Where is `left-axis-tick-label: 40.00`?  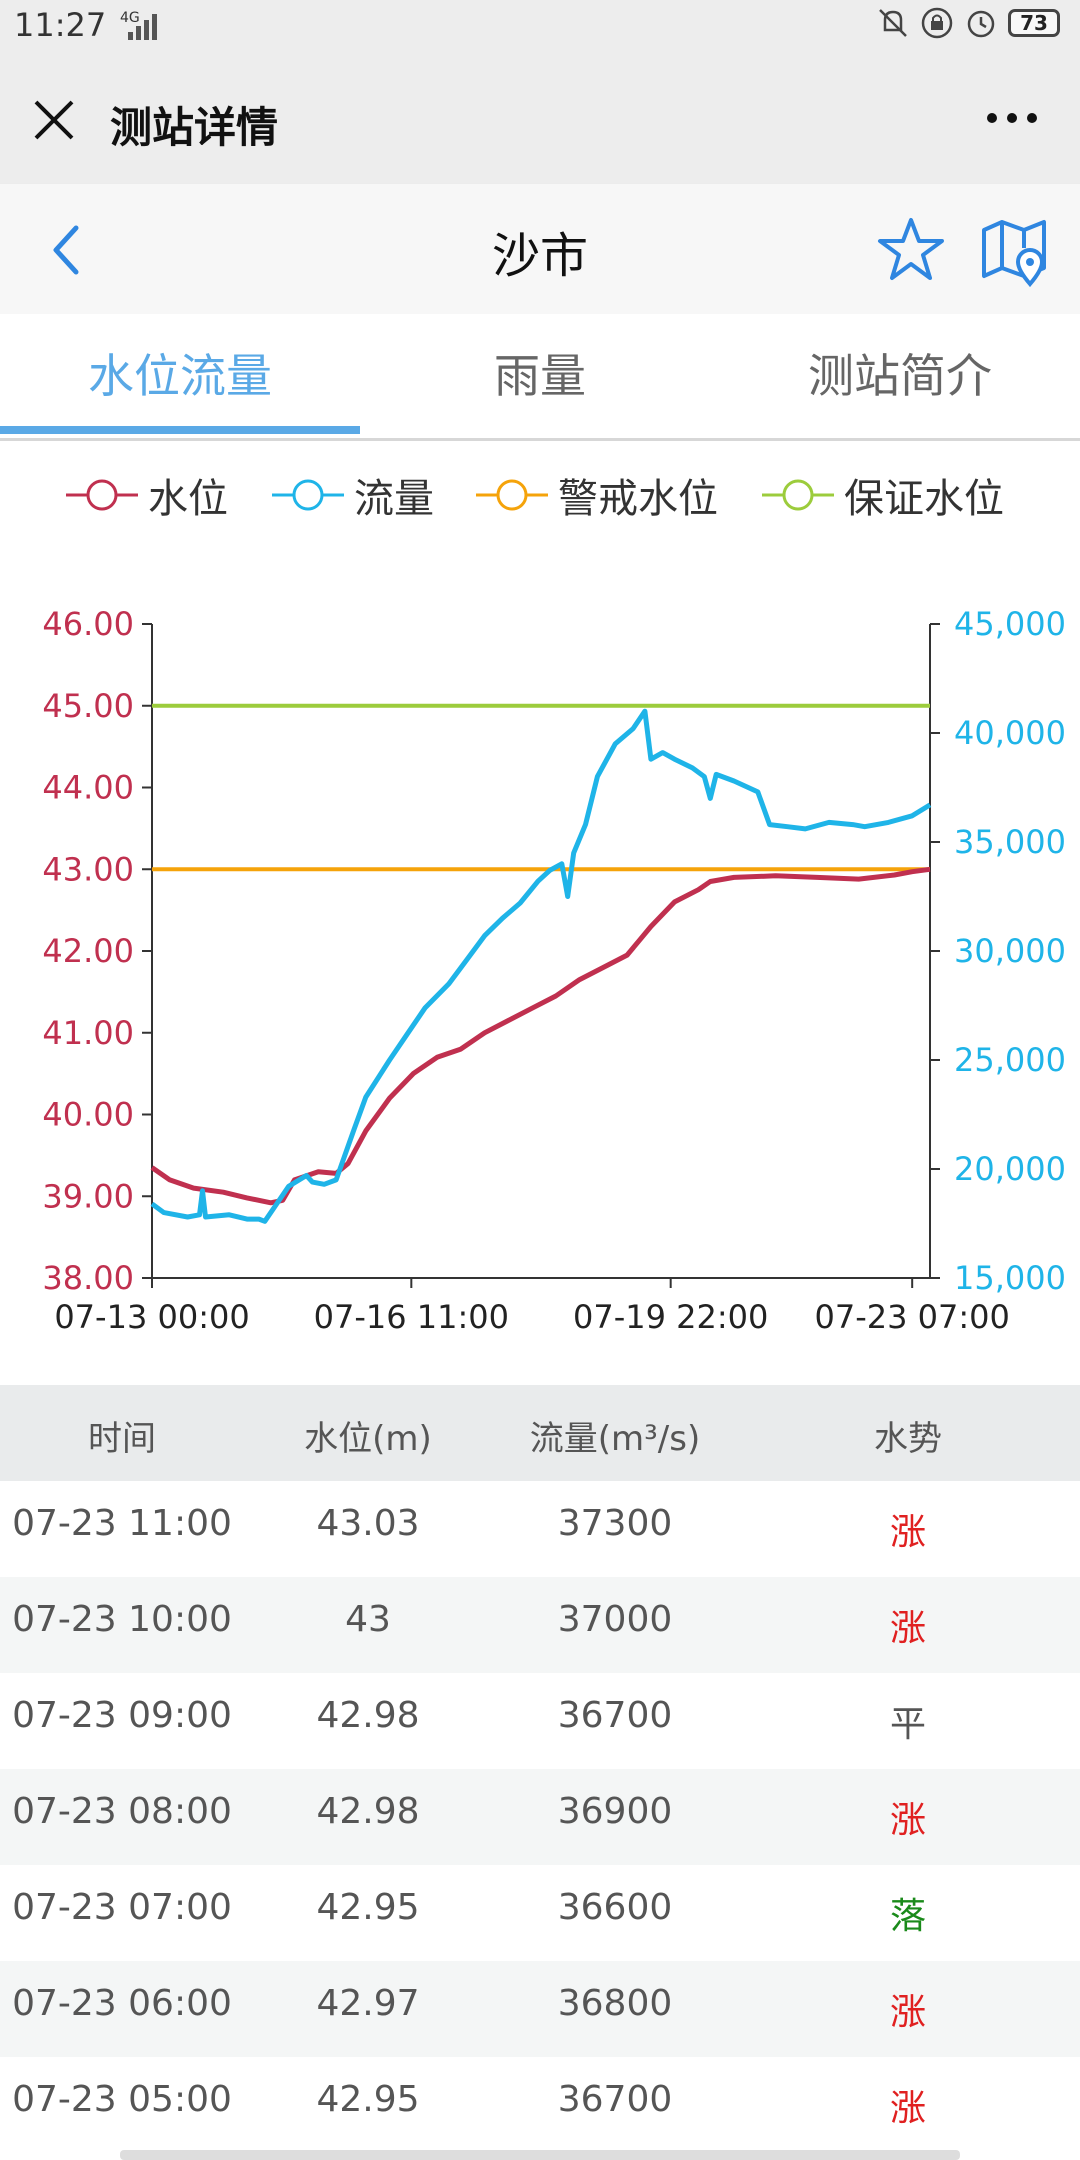
left-axis-tick-label: 40.00 is located at coordinates (88, 1115).